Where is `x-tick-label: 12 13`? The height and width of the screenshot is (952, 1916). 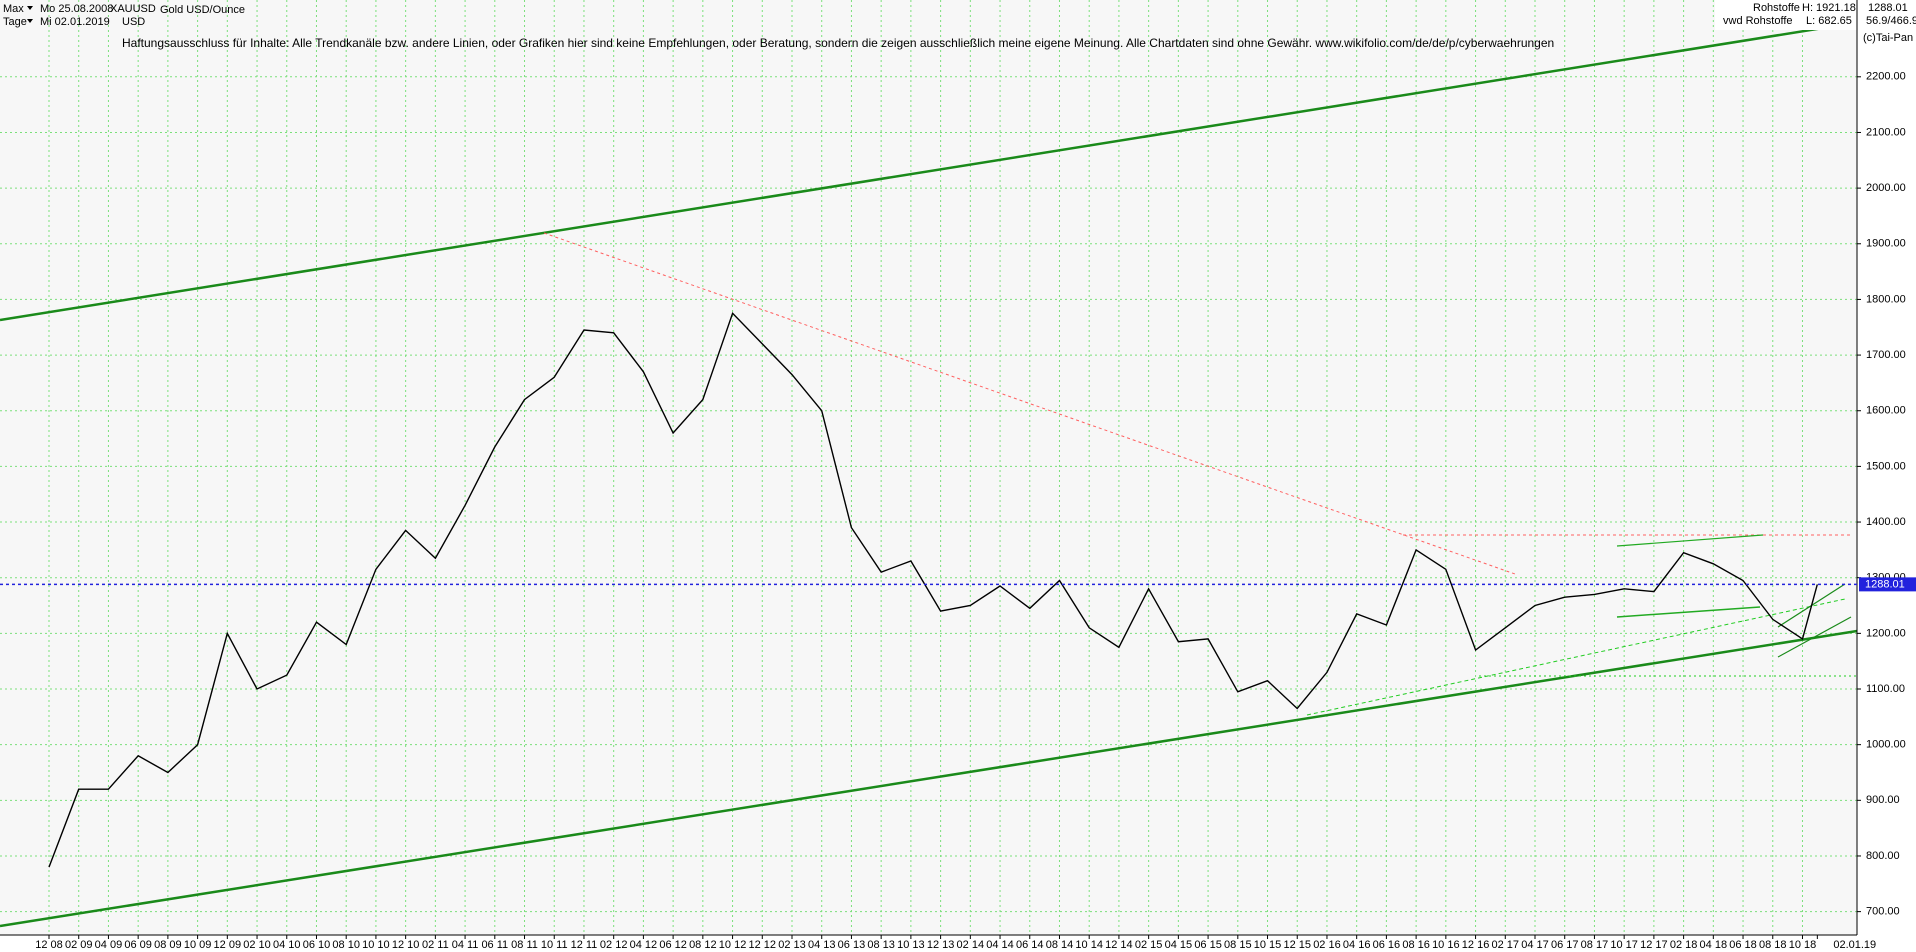 x-tick-label: 12 13 is located at coordinates (941, 945).